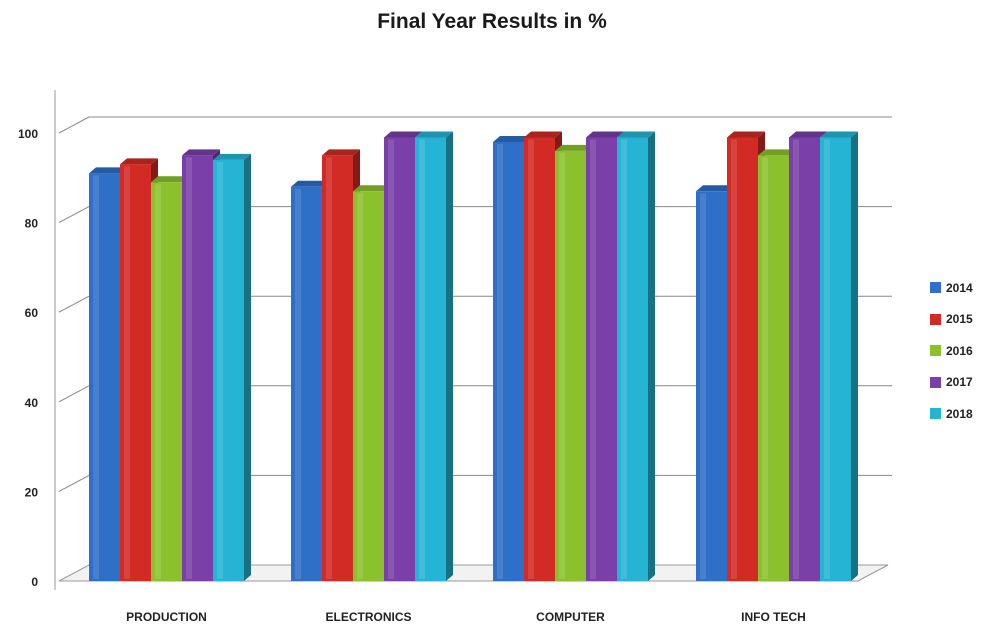 The image size is (984, 625). I want to click on y-tick-label: 100, so click(28, 134).